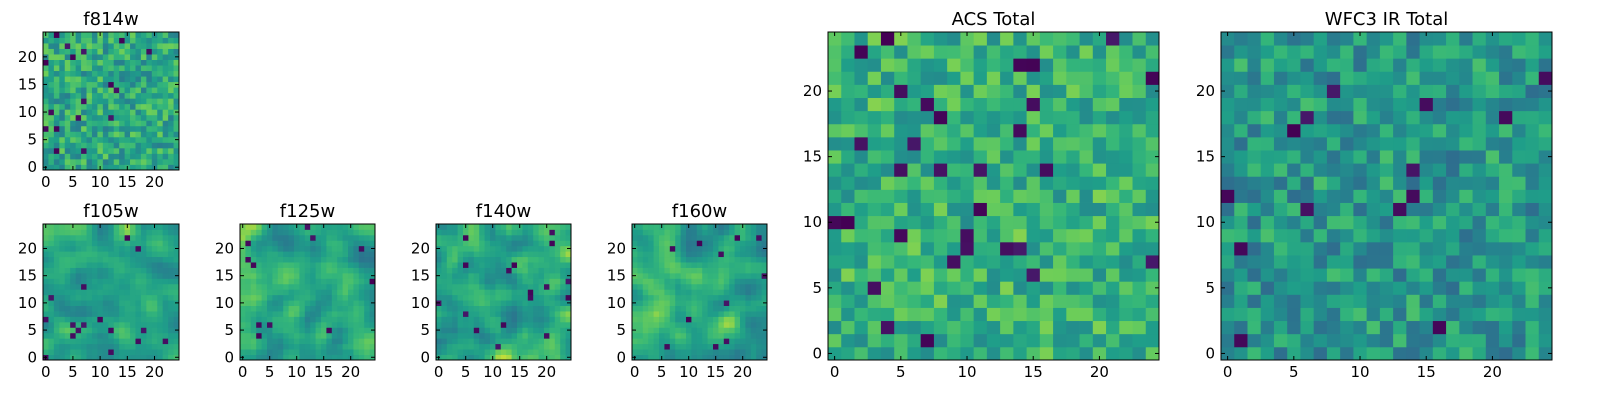  What do you see at coordinates (46, 372) in the screenshot?
I see `x-tick-label: 0` at bounding box center [46, 372].